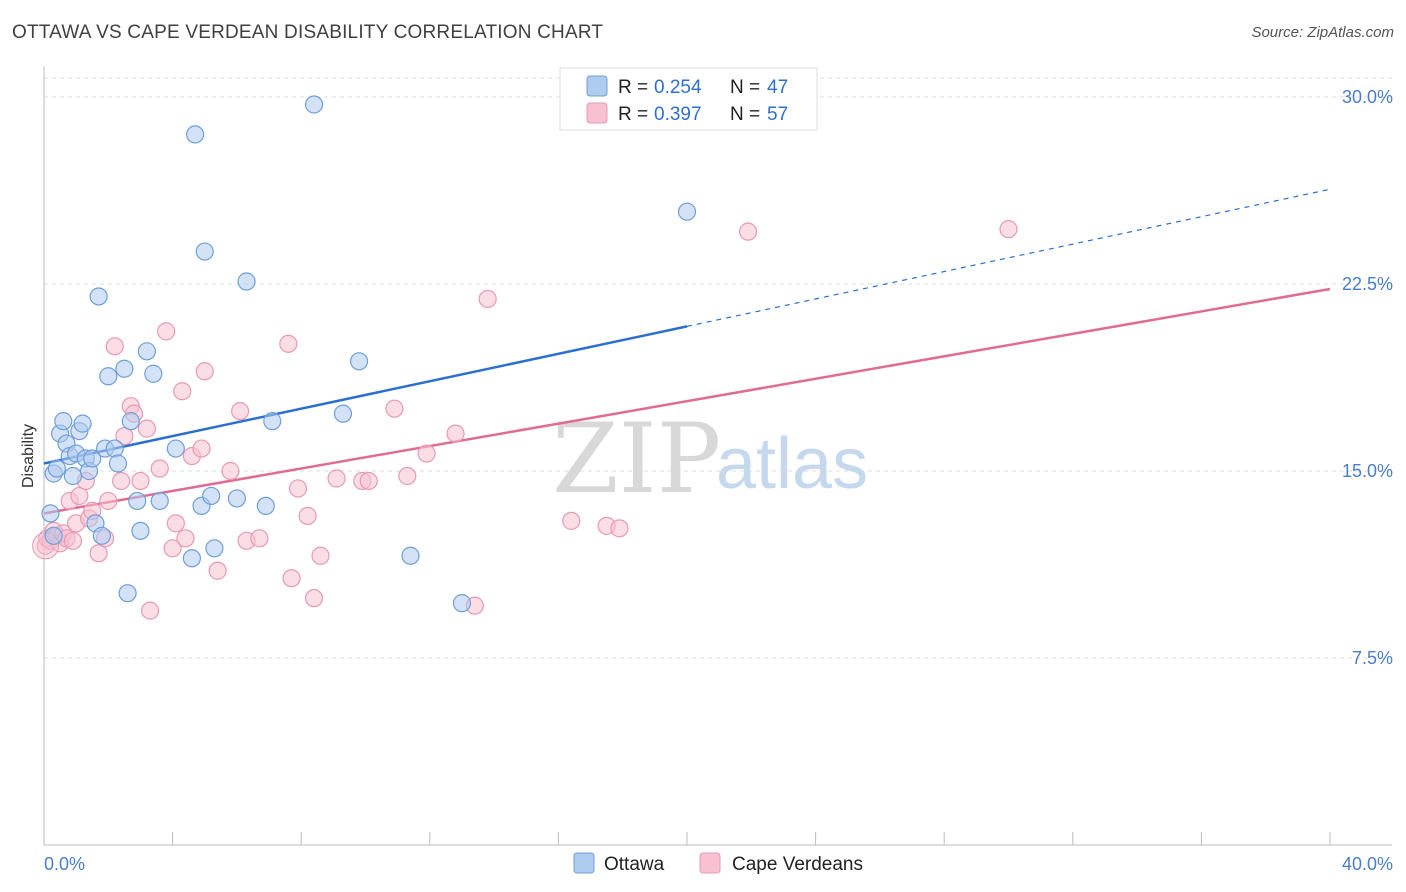 The height and width of the screenshot is (892, 1406). What do you see at coordinates (1372, 658) in the screenshot?
I see `y-tick-label-0: 7.5%` at bounding box center [1372, 658].